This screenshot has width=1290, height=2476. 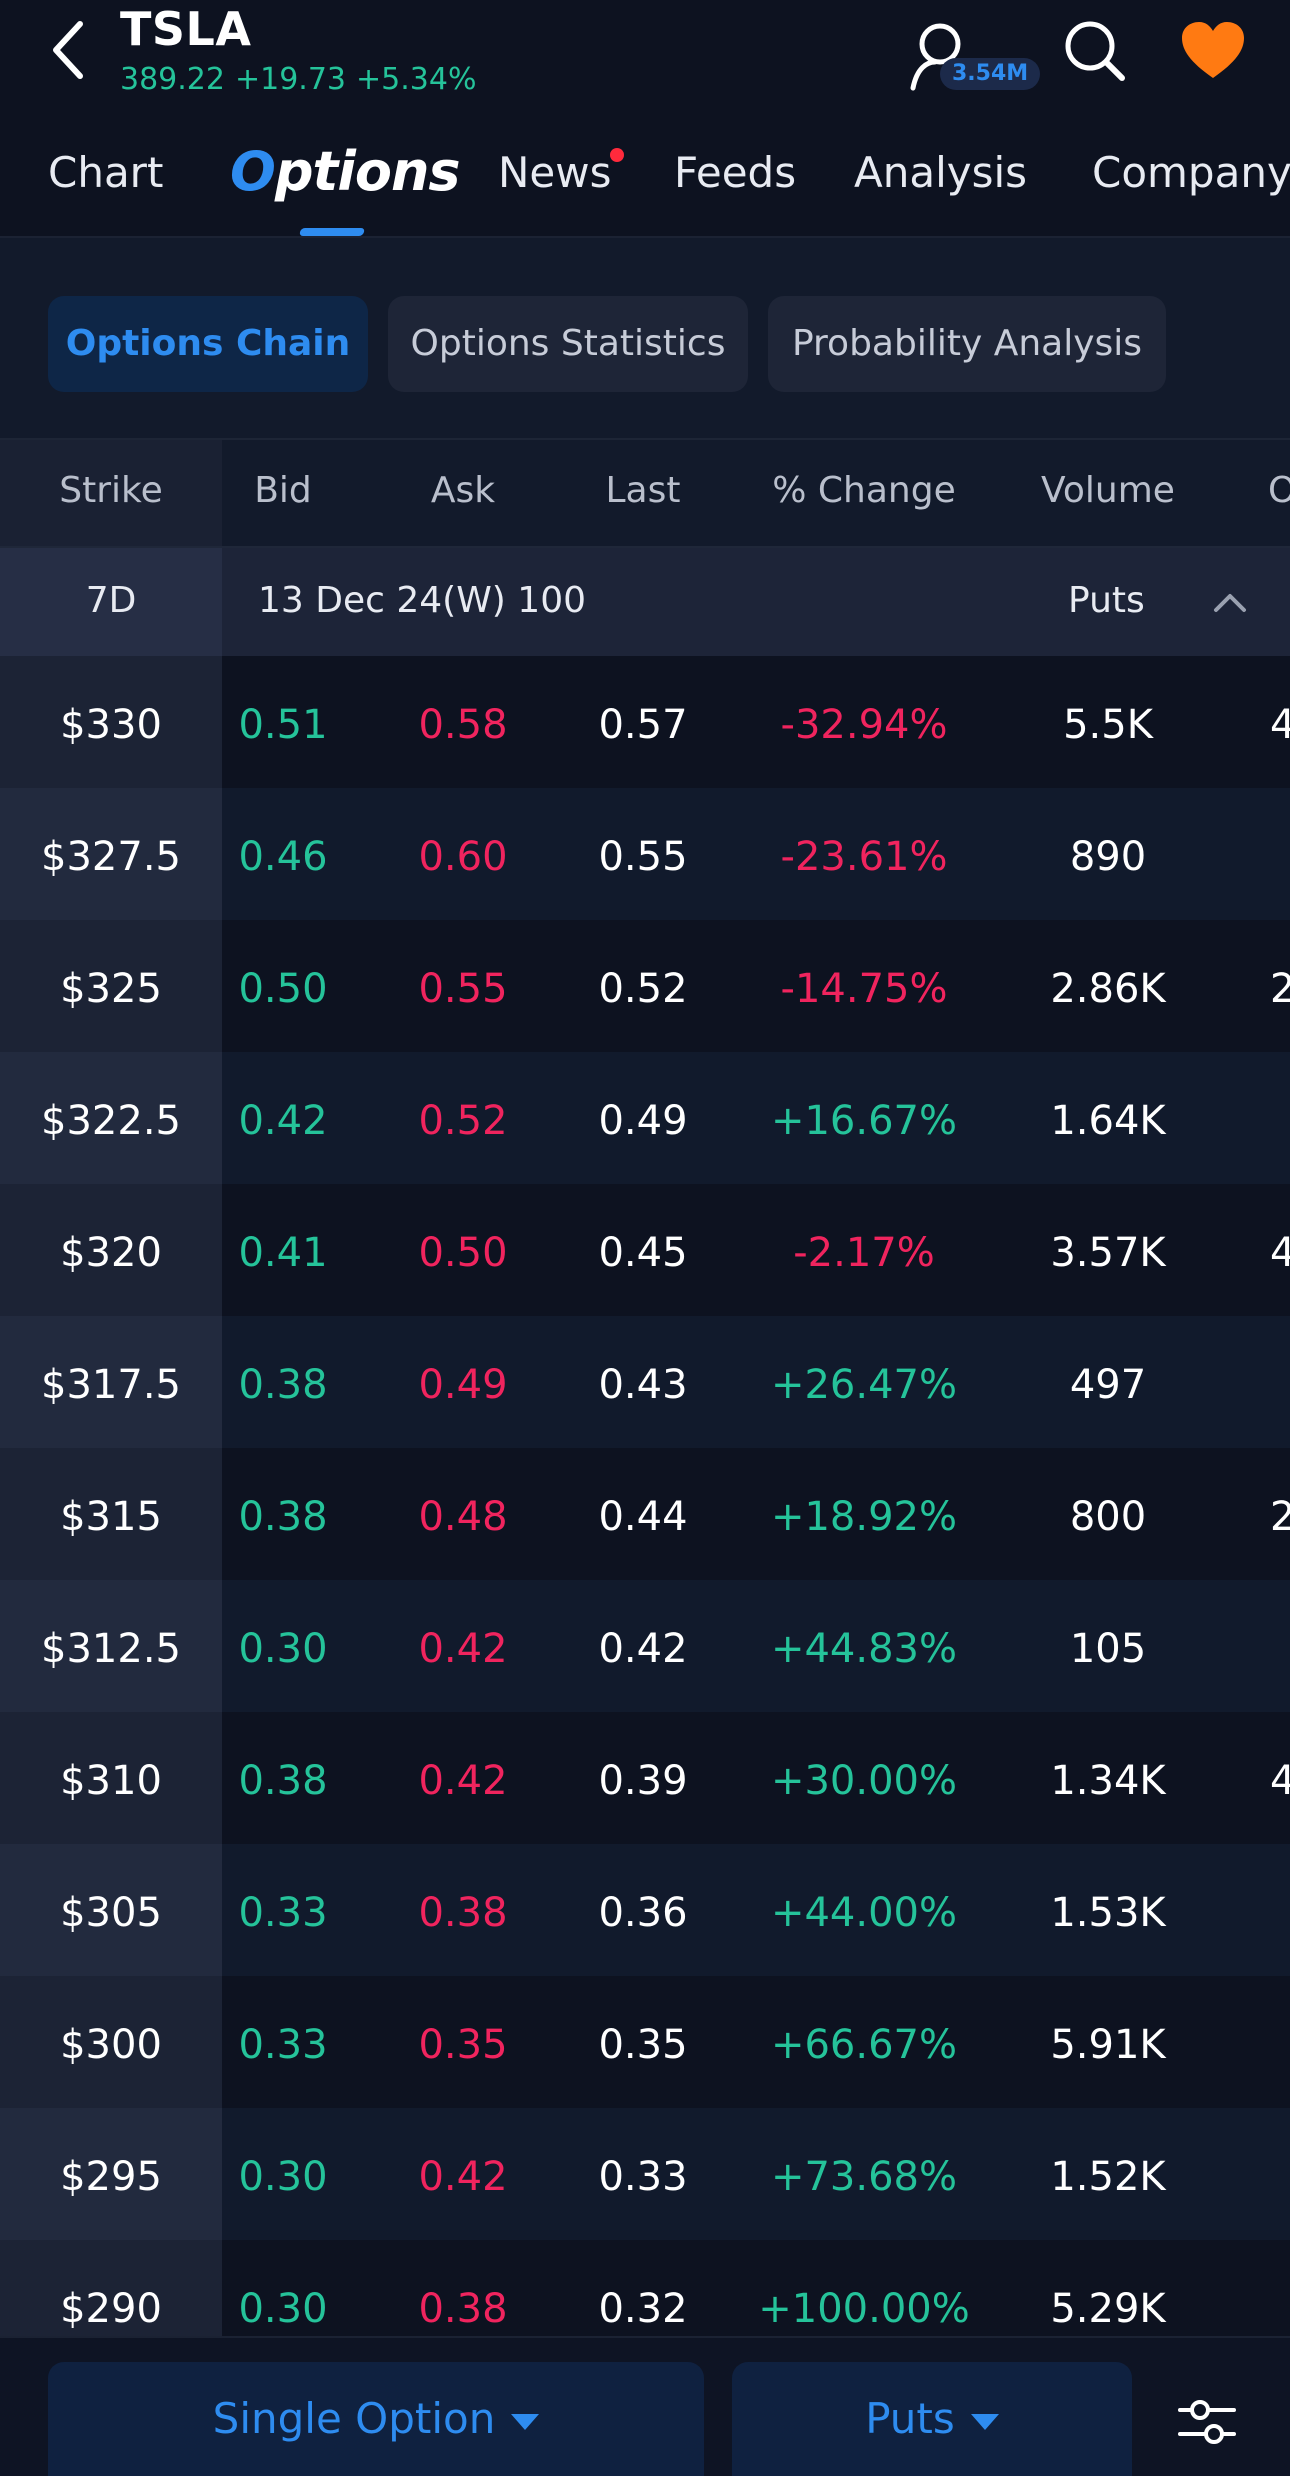 I want to click on table-row: $305 0.33 0.38 0.36 +44.00% 1.53K, so click(x=645, y=1910).